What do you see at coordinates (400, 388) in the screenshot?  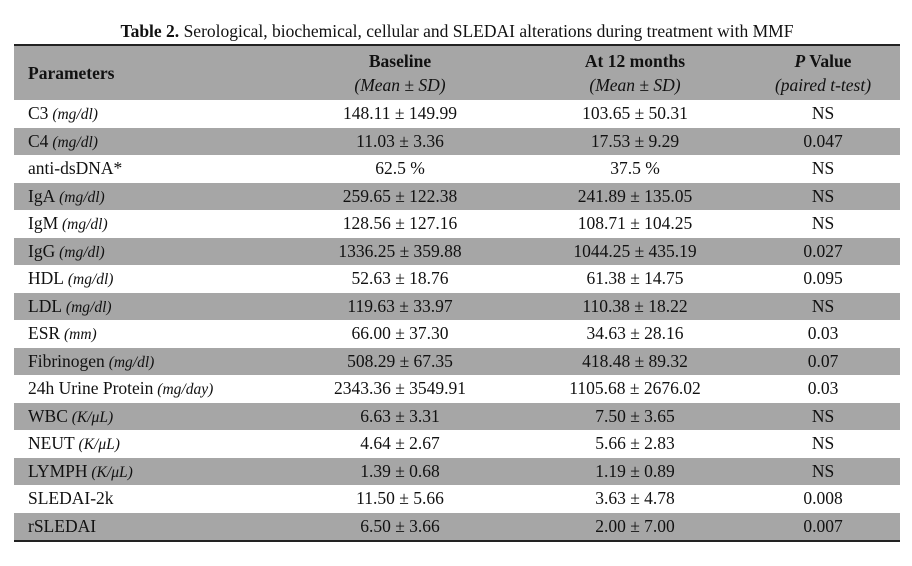 I see `baseline-cell: 2343.36 ± 3549.91` at bounding box center [400, 388].